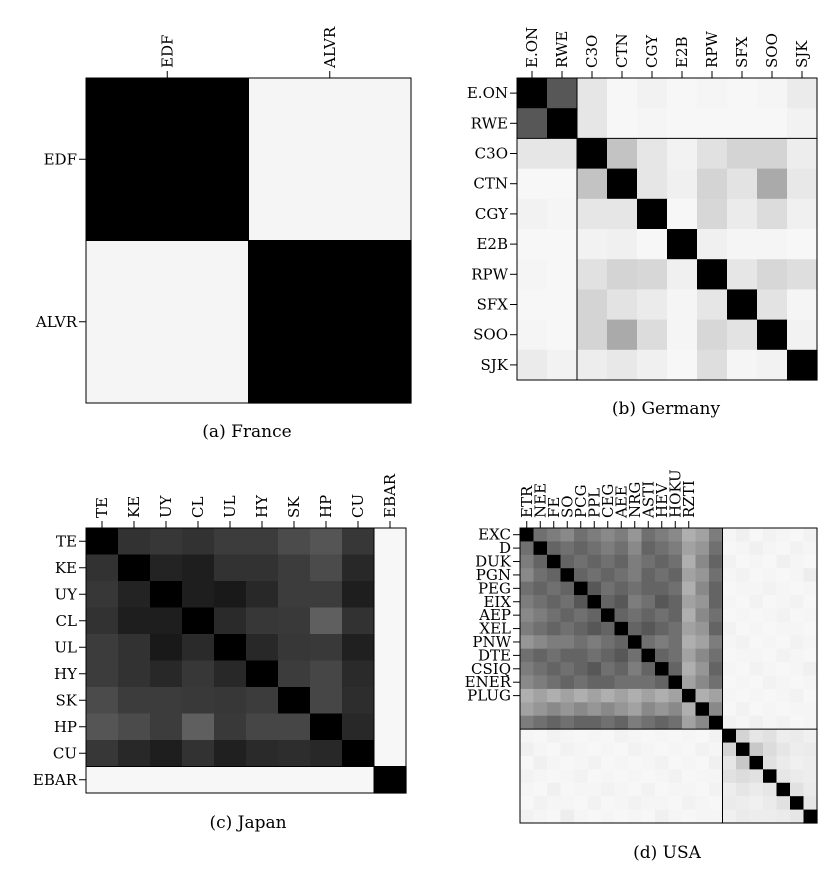 Image resolution: width=819 pixels, height=873 pixels. I want to click on row-label-ctn: CTN, so click(490, 184).